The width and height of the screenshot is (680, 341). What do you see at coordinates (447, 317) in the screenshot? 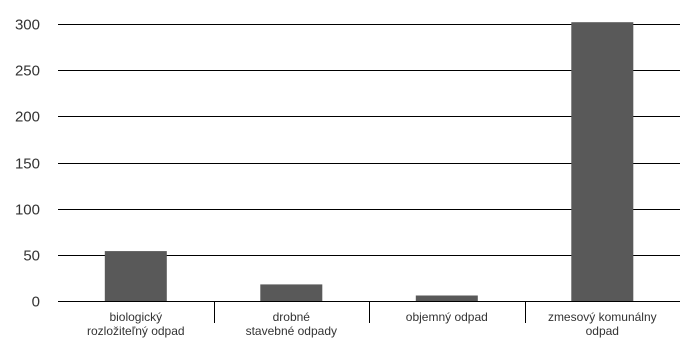
I see `x-category-label-2: objemný odpad` at bounding box center [447, 317].